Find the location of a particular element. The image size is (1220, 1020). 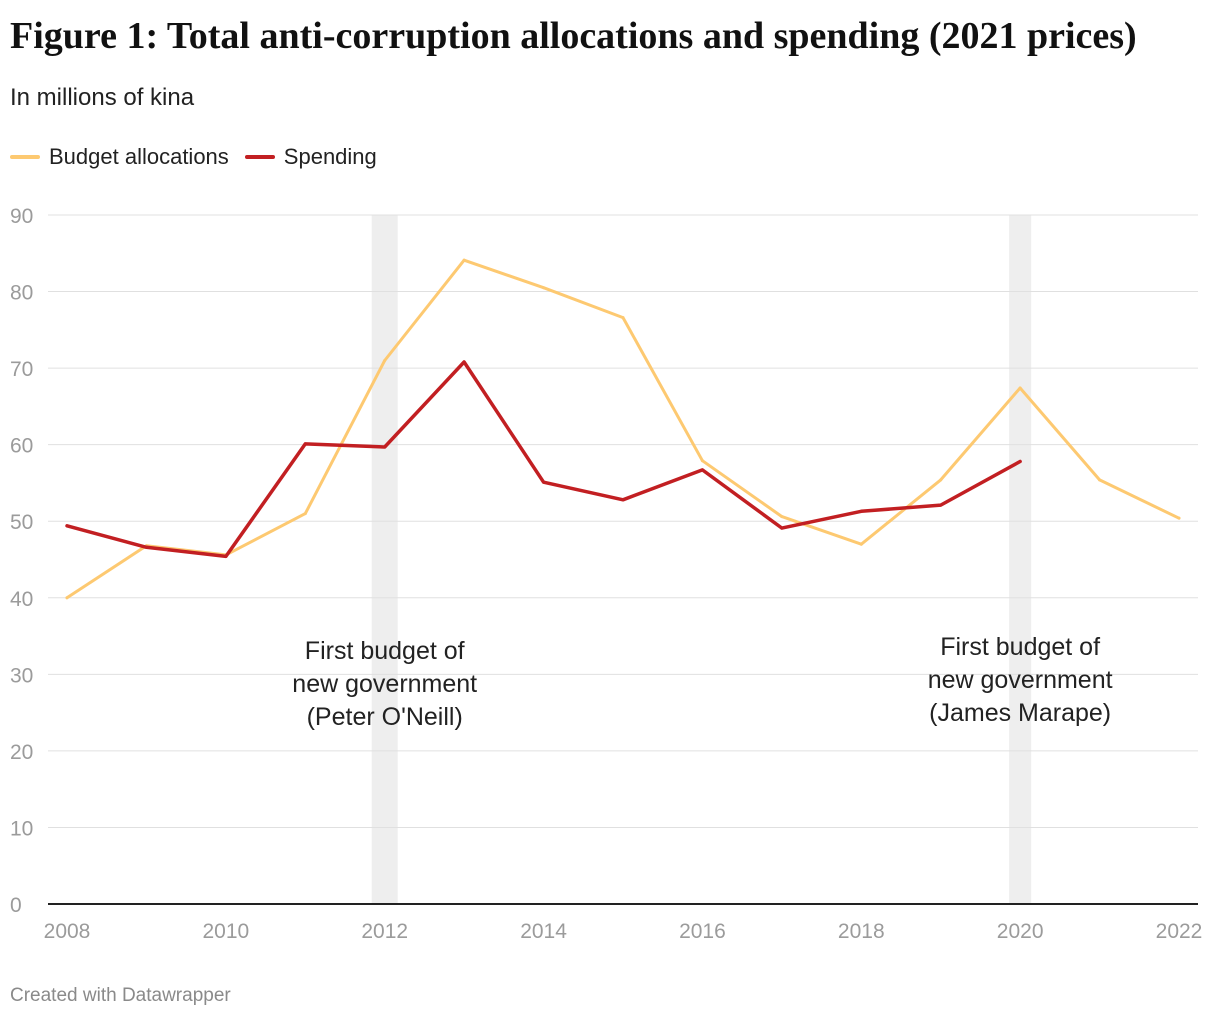

annotation-2012-line-2: new government is located at coordinates (384, 684).